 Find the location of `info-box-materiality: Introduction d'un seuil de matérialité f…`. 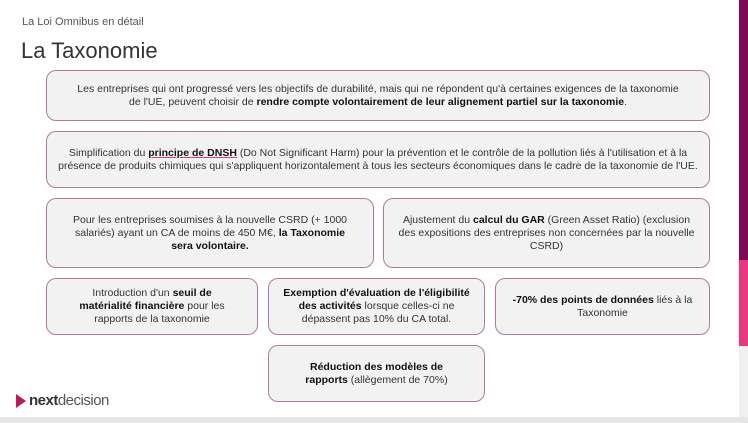

info-box-materiality: Introduction d'un seuil de matérialité f… is located at coordinates (152, 306).